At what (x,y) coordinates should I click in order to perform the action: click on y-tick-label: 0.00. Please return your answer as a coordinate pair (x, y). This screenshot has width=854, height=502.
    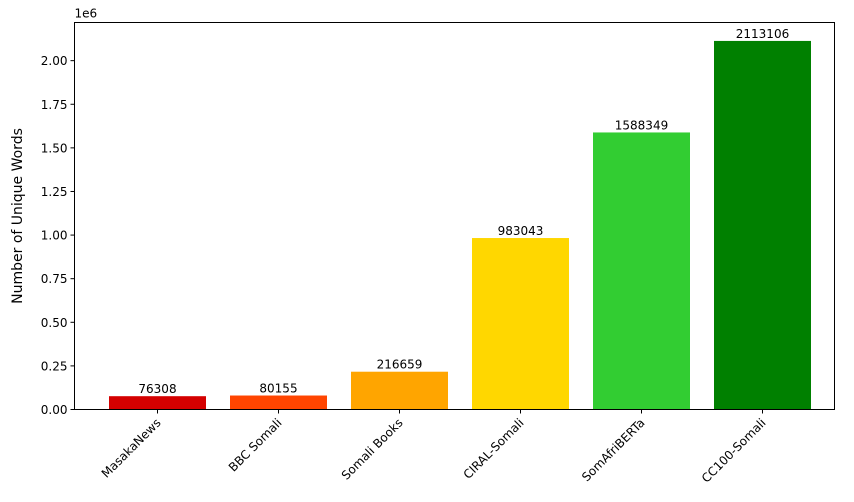
    Looking at the image, I should click on (54, 410).